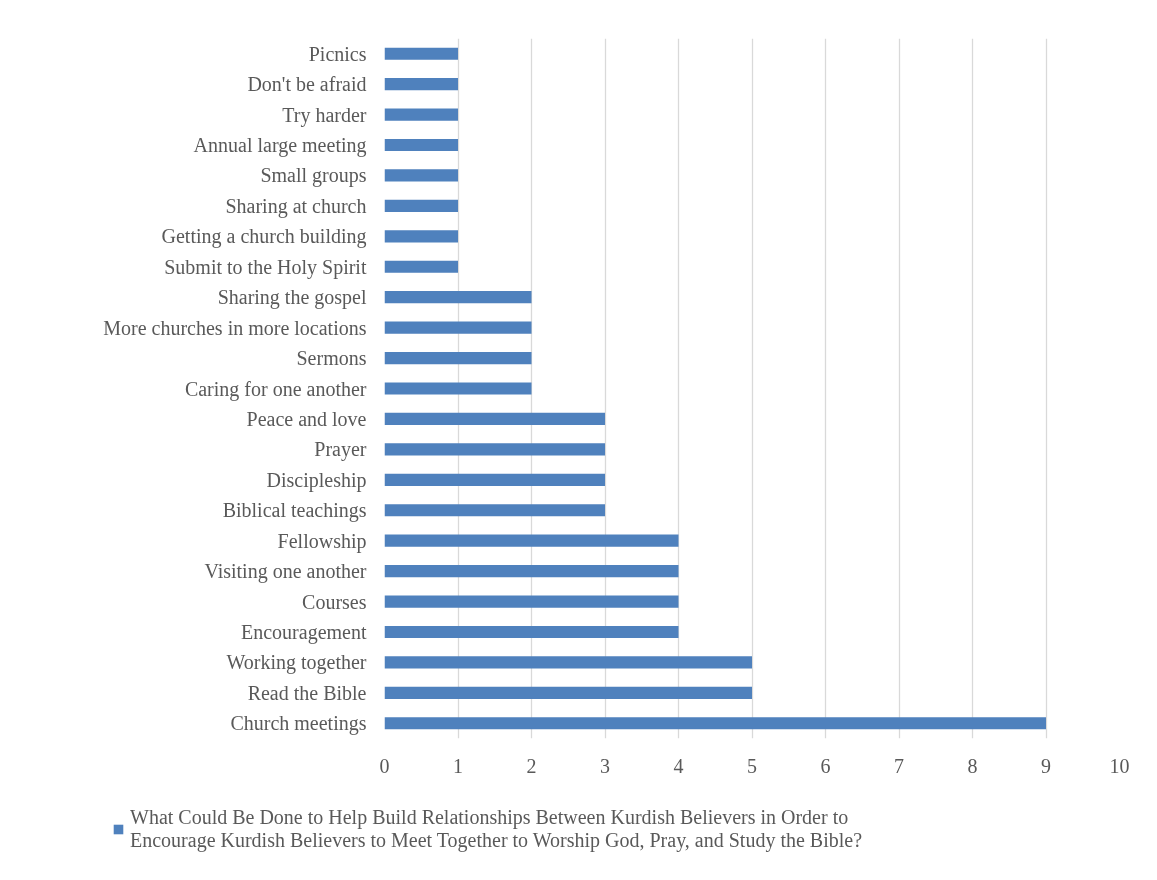 Image resolution: width=1157 pixels, height=880 pixels. What do you see at coordinates (285, 572) in the screenshot?
I see `y-tick-label: Visiting one another` at bounding box center [285, 572].